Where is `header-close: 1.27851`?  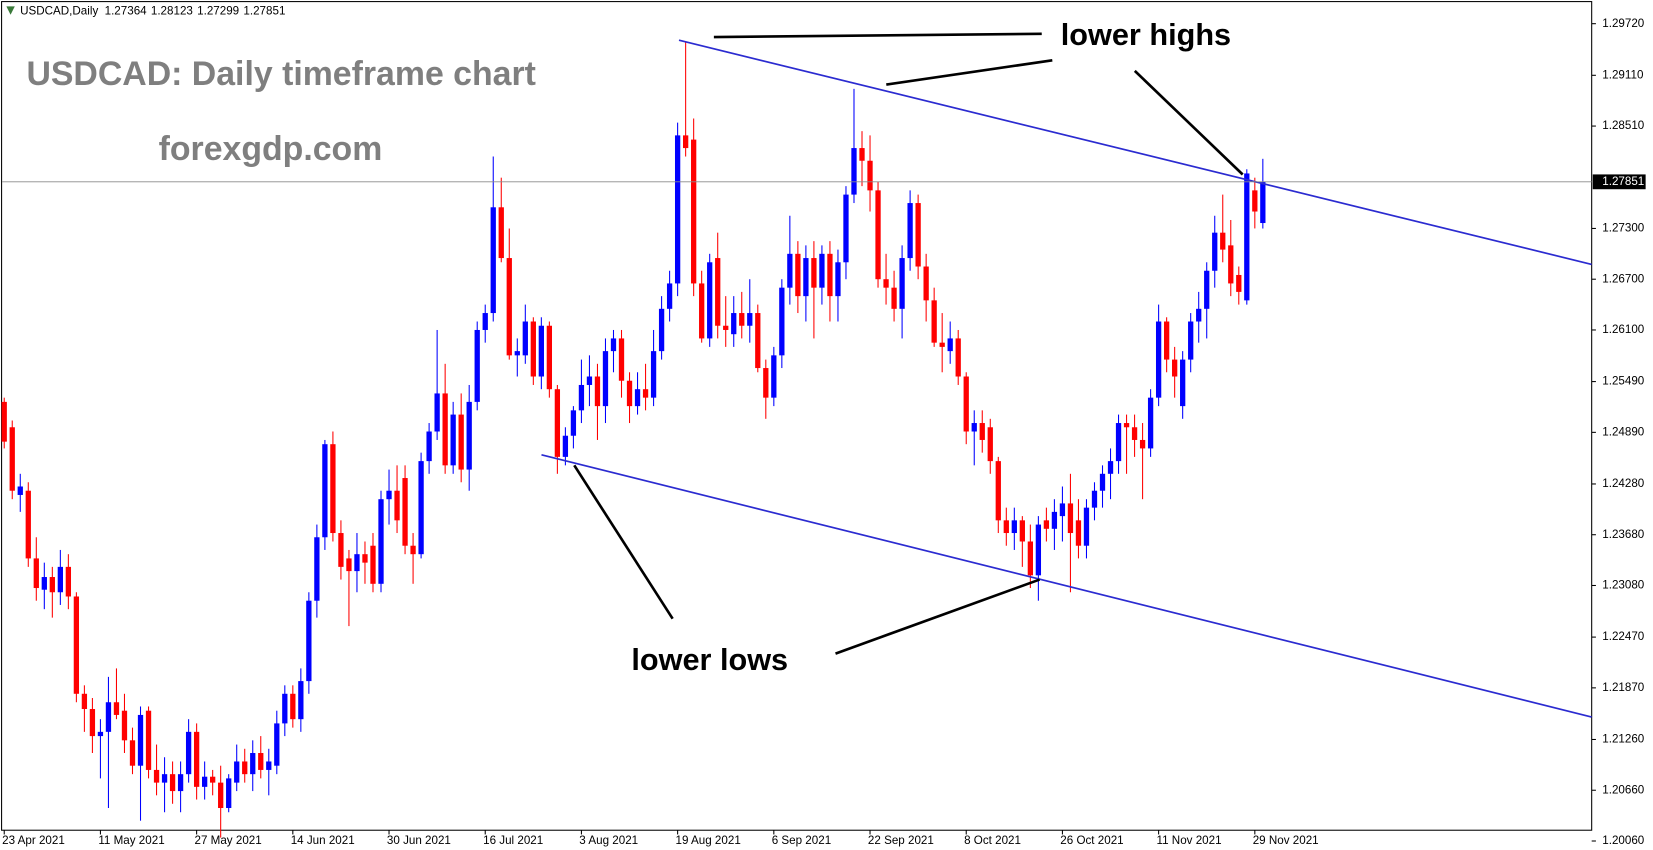 header-close: 1.27851 is located at coordinates (264, 11).